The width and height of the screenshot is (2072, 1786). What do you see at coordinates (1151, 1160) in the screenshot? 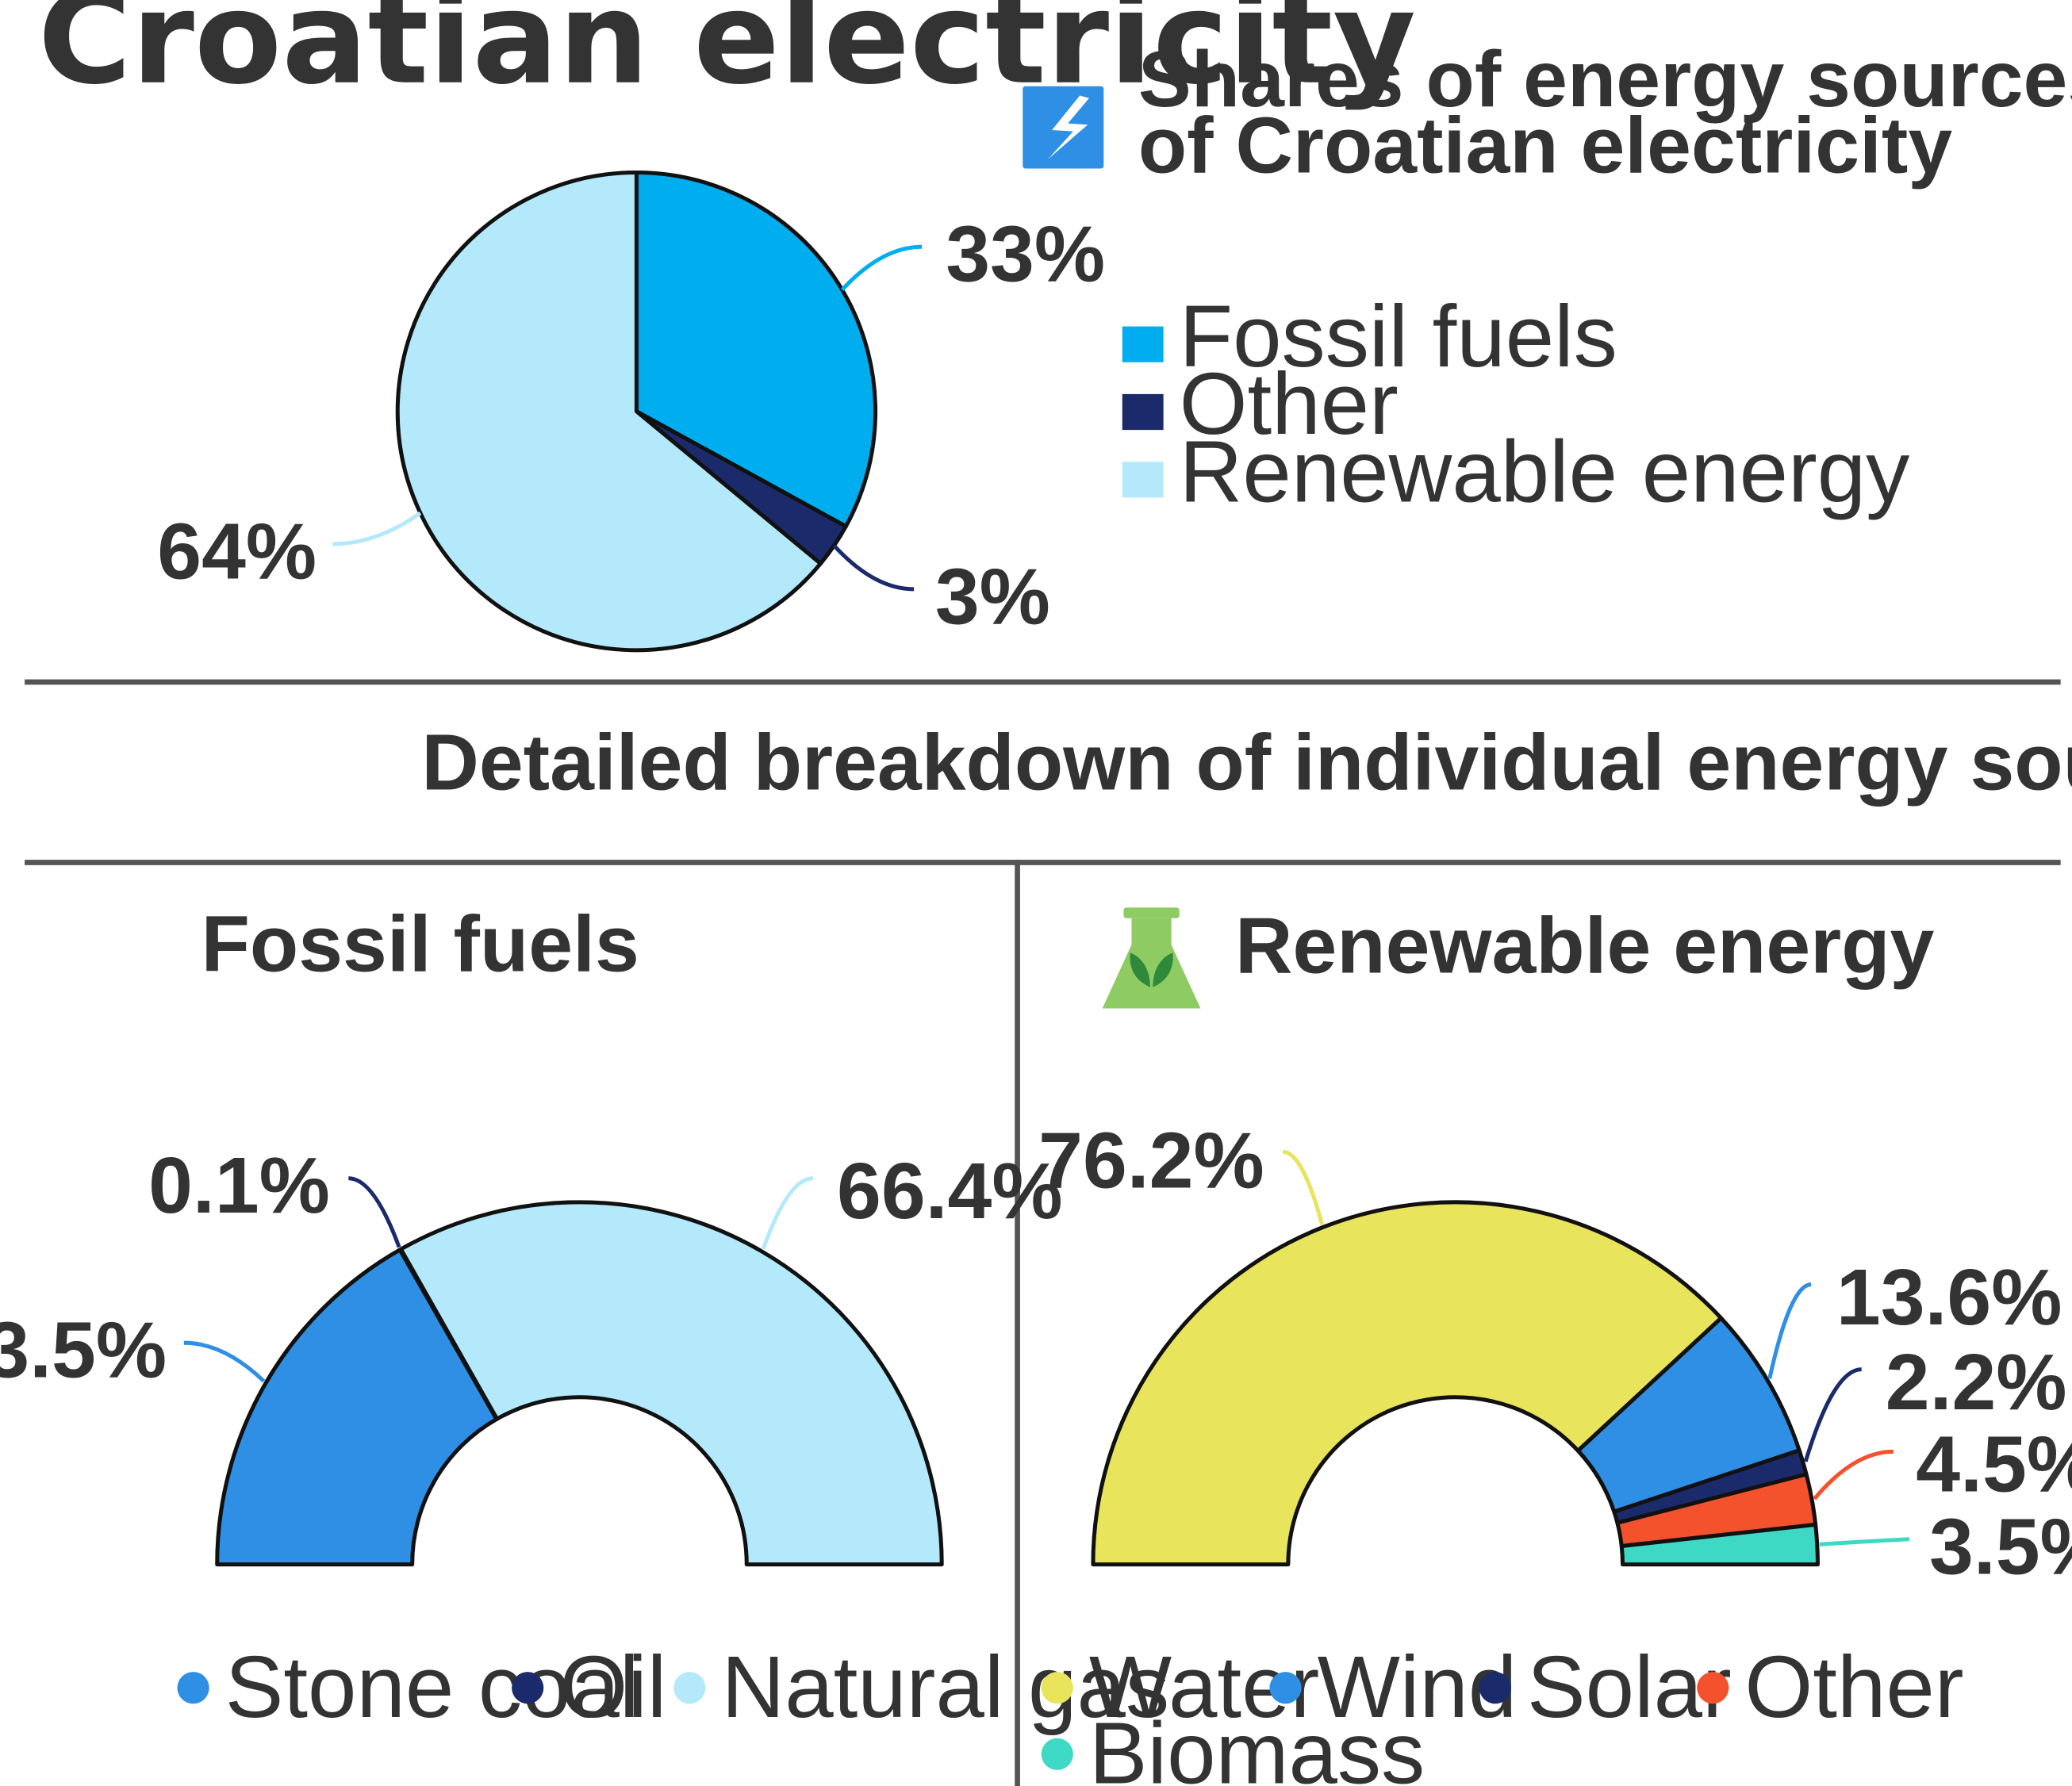
I see `donut-renew-labels-label-water: 76.2%` at bounding box center [1151, 1160].